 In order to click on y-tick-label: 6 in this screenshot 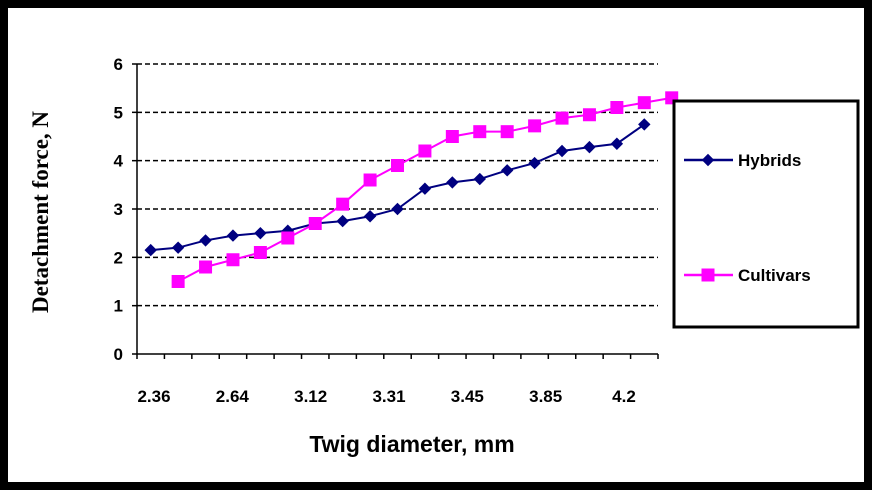, I will do `click(118, 64)`.